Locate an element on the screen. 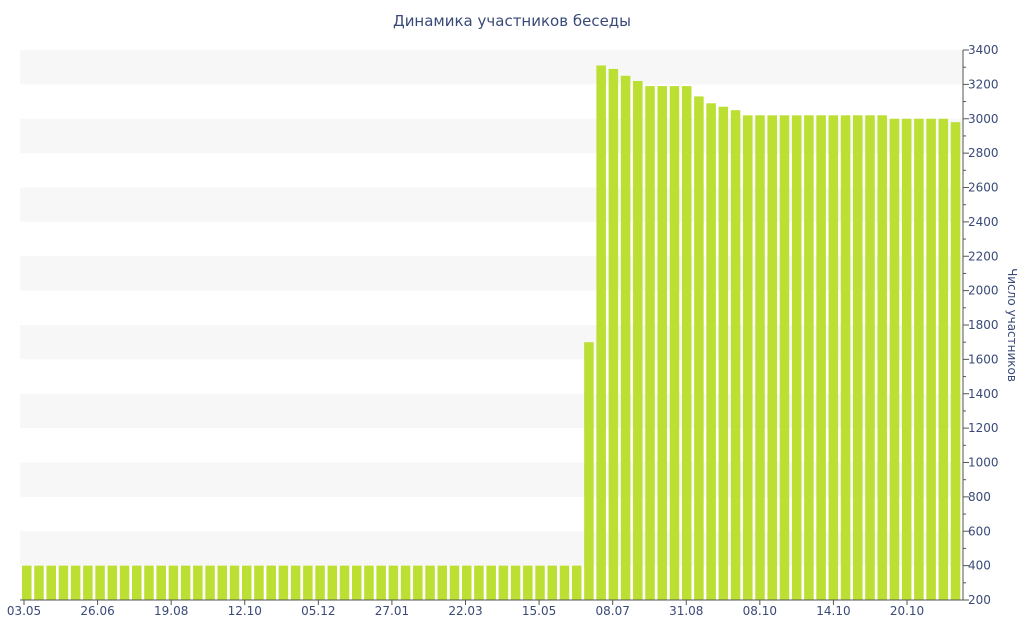  x-tick-label: 15.05 is located at coordinates (539, 611).